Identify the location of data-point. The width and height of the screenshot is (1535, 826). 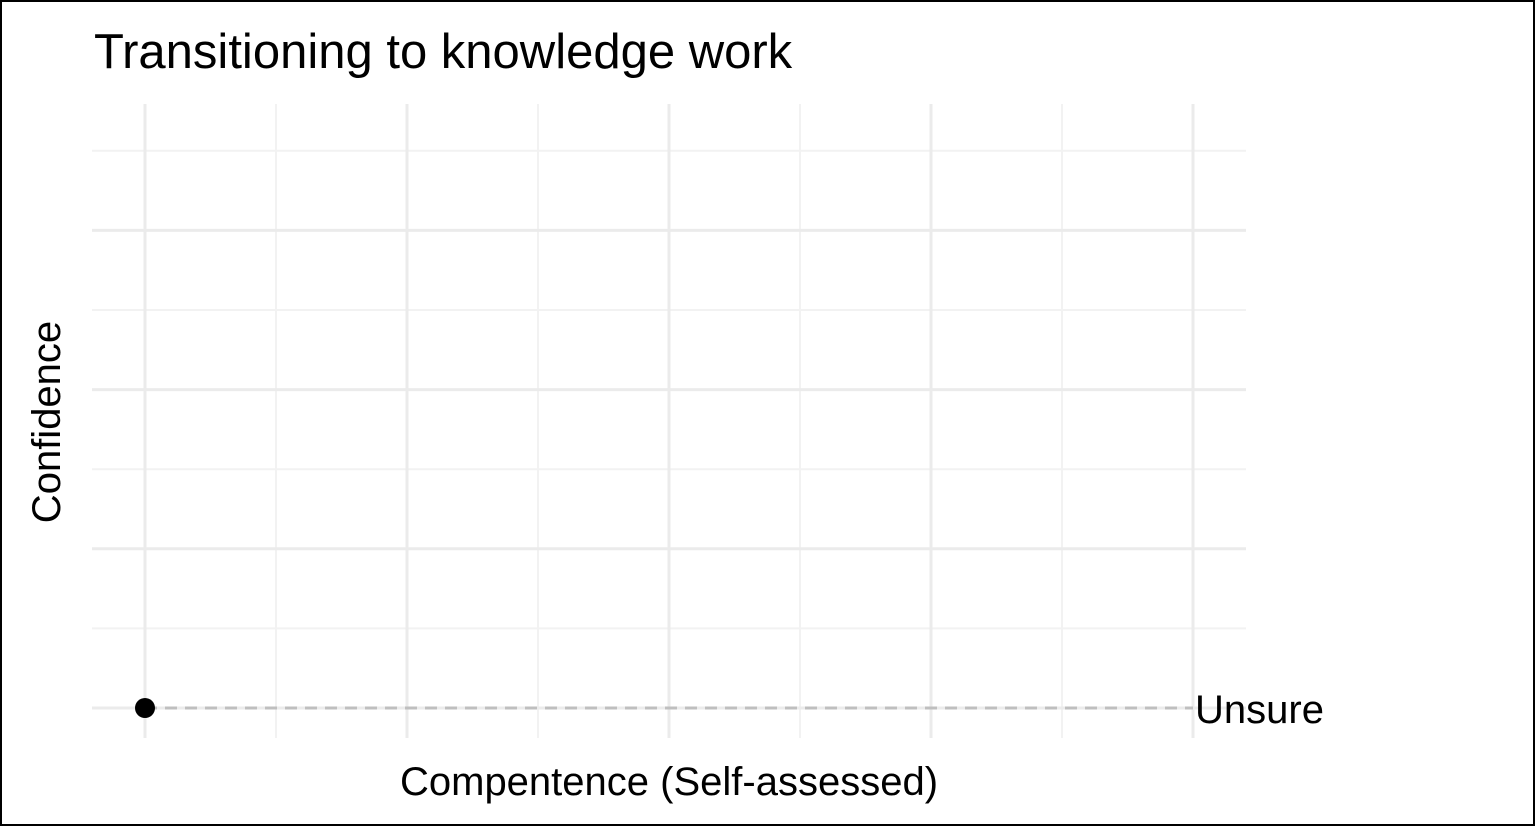
(145, 708).